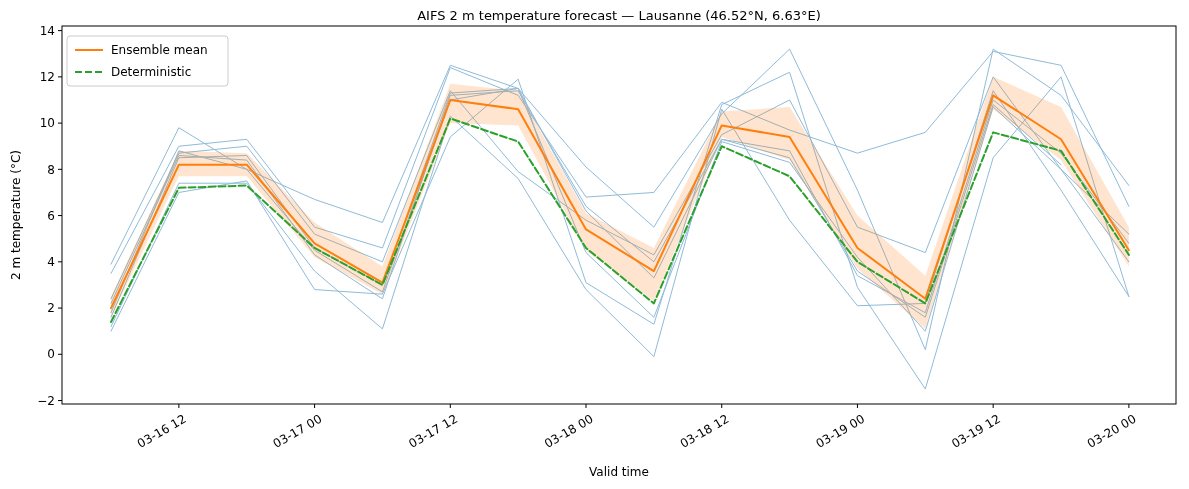  I want to click on y-tick-label: 2, so click(51, 308).